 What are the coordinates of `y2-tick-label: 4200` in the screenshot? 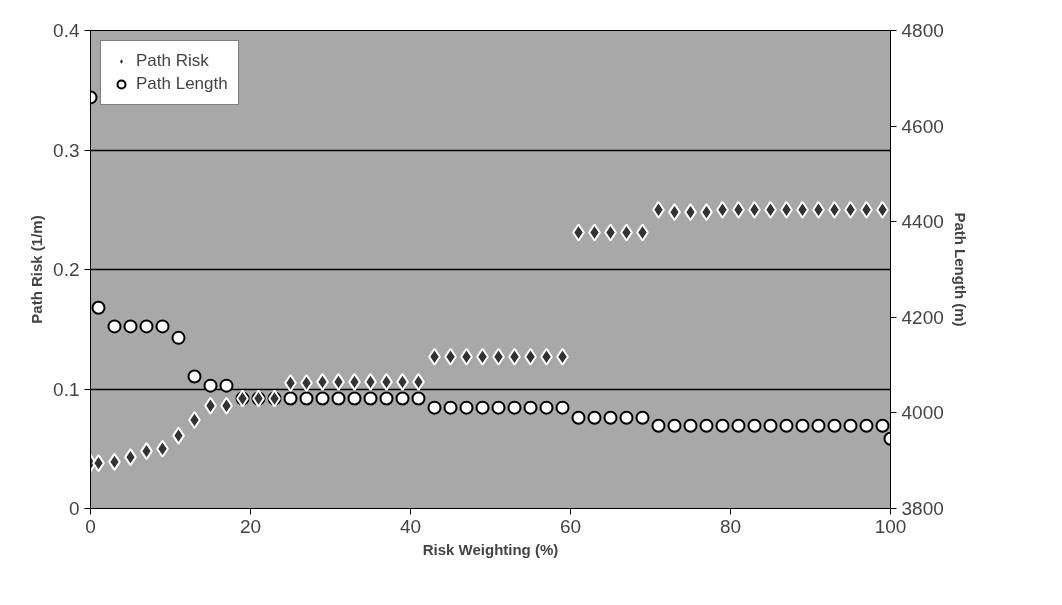 It's located at (922, 317).